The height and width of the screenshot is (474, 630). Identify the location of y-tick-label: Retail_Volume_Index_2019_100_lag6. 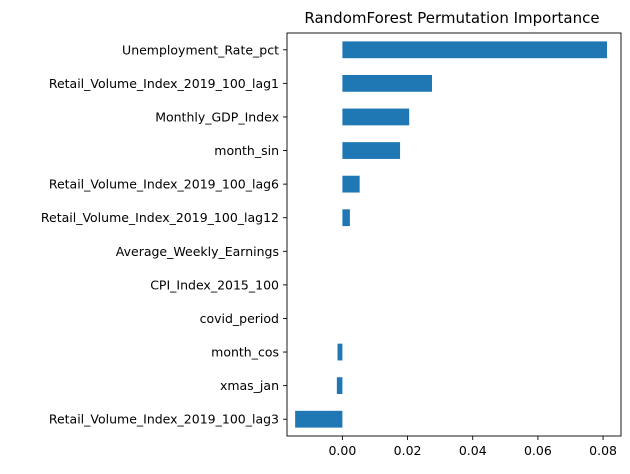
(164, 184).